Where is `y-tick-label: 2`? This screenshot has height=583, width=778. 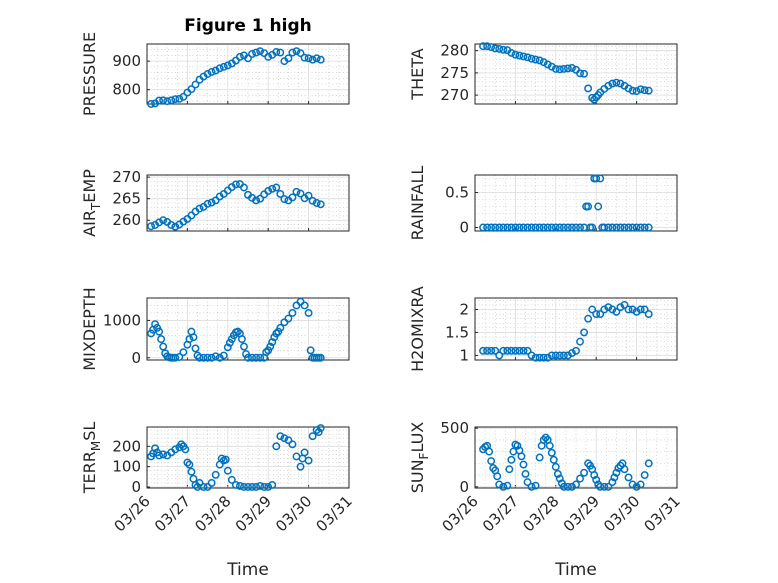
y-tick-label: 2 is located at coordinates (464, 309).